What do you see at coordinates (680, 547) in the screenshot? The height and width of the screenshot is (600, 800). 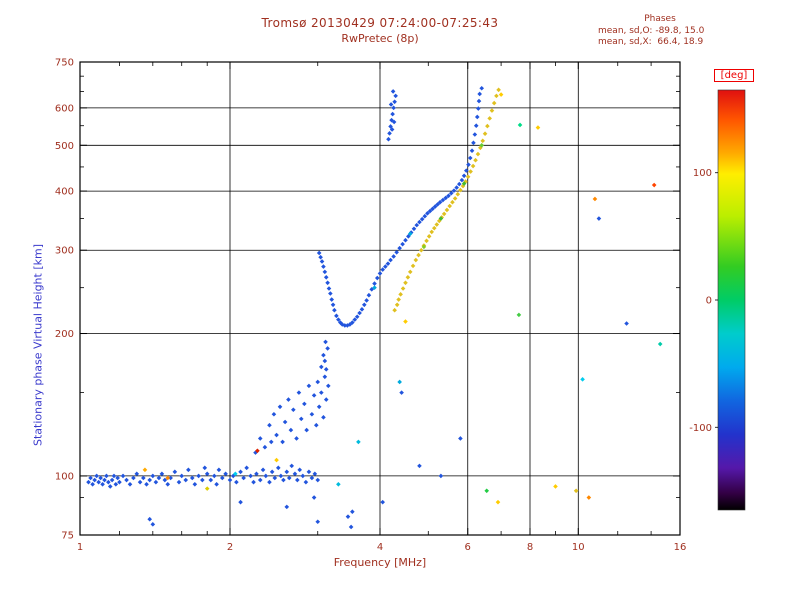 I see `x-tick-label: 16` at bounding box center [680, 547].